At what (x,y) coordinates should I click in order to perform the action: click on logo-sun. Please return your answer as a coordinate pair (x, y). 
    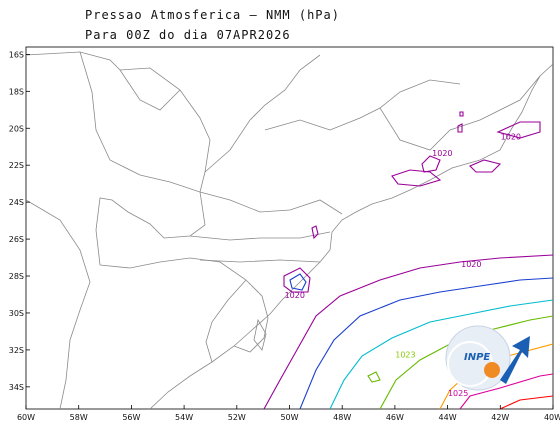
    Looking at the image, I should click on (492, 370).